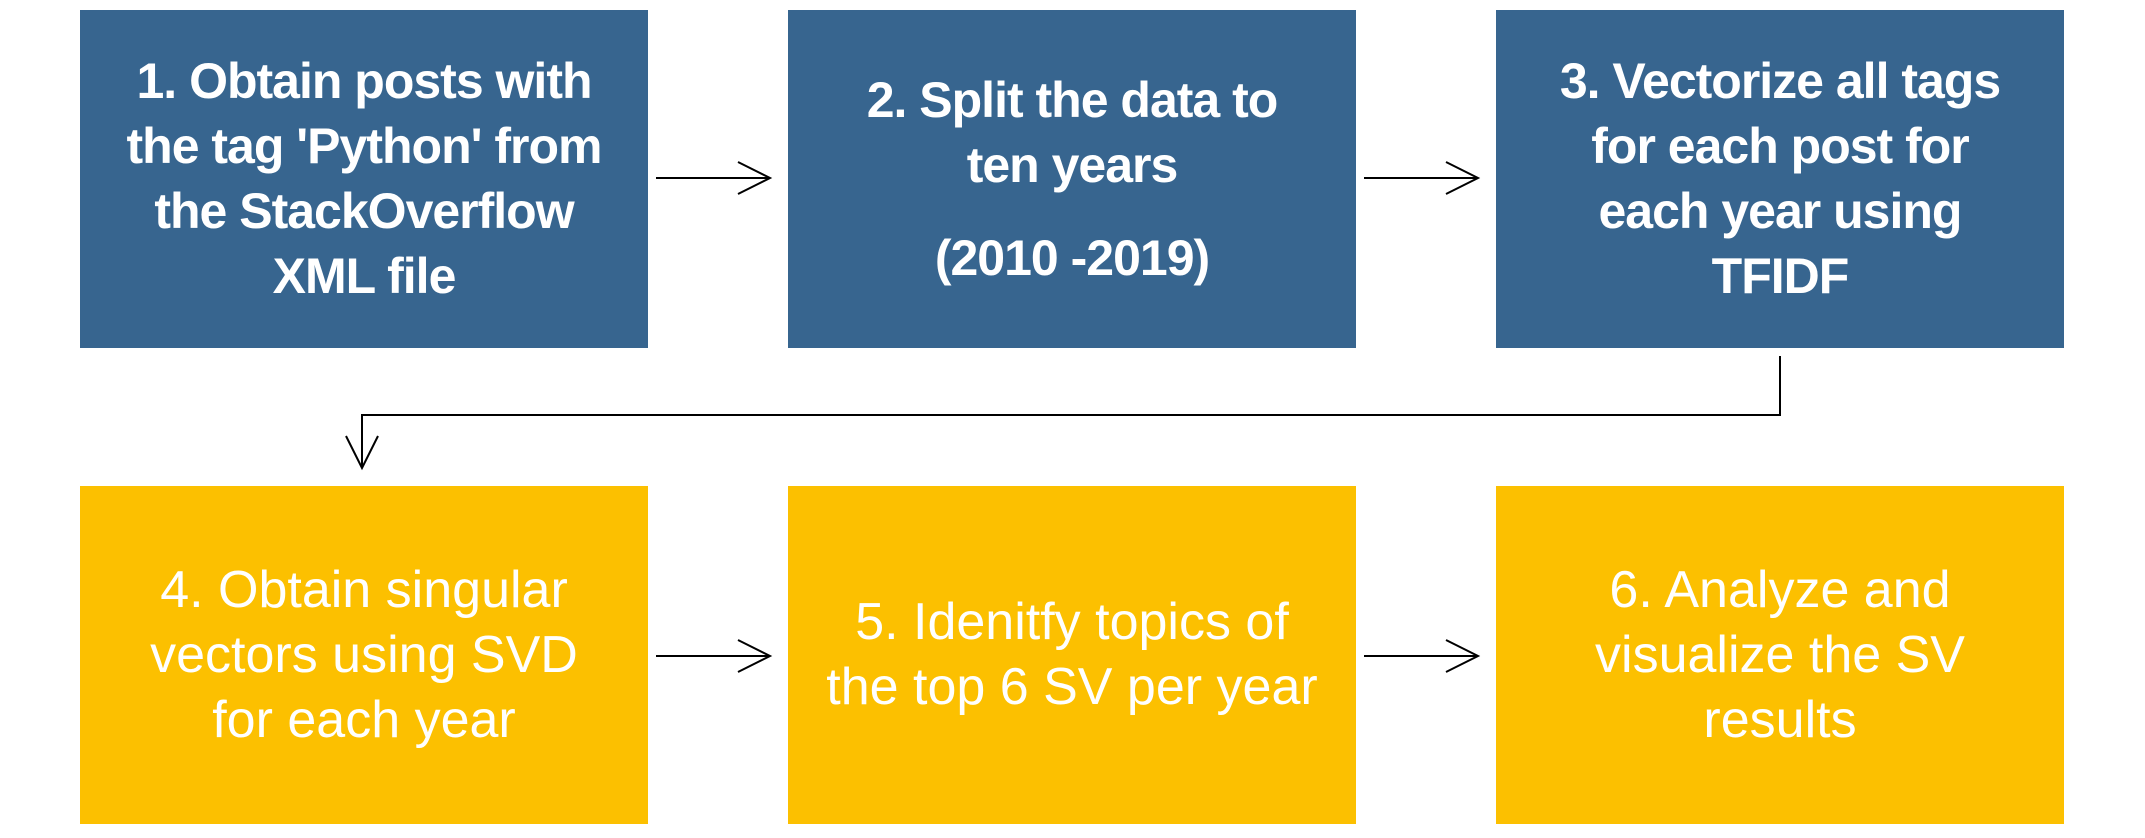 This screenshot has width=2145, height=838. I want to click on step-3-line-4: TFIDF, so click(1780, 276).